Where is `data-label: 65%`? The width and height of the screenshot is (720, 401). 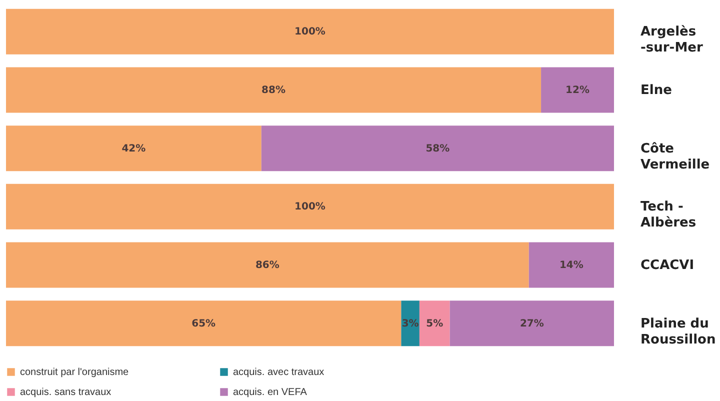 data-label: 65% is located at coordinates (204, 324).